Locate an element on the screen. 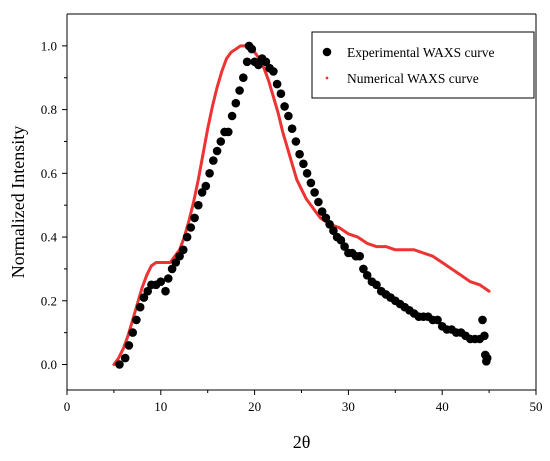 The width and height of the screenshot is (550, 461). y-tick-label: 0.8 is located at coordinates (49, 109).